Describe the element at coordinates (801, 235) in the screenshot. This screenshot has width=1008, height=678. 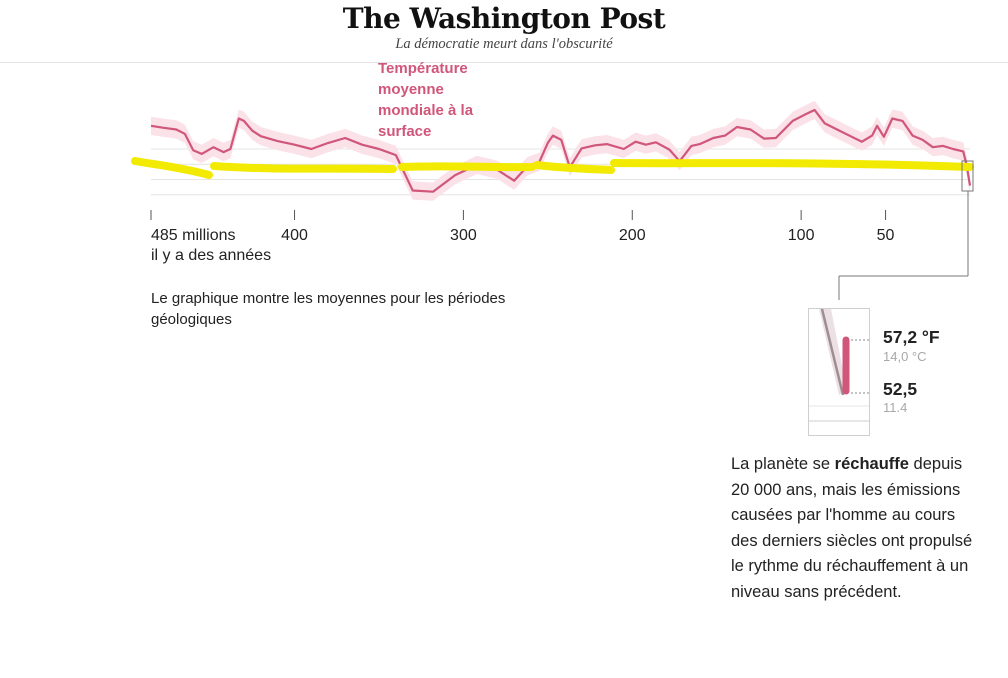
I see `x-tick-label: 100` at that location.